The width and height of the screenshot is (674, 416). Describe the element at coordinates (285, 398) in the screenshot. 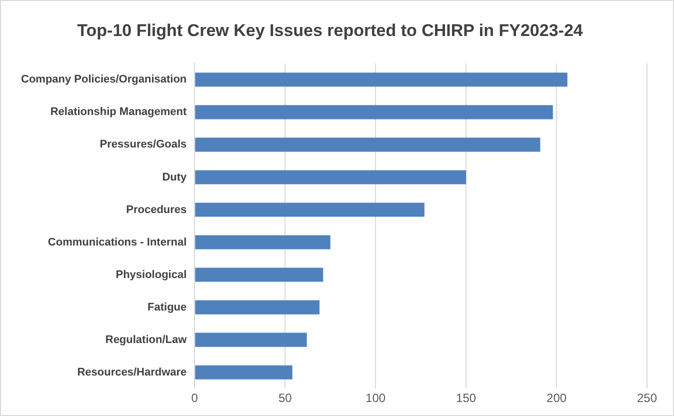

I see `x-tick-label: 50` at that location.